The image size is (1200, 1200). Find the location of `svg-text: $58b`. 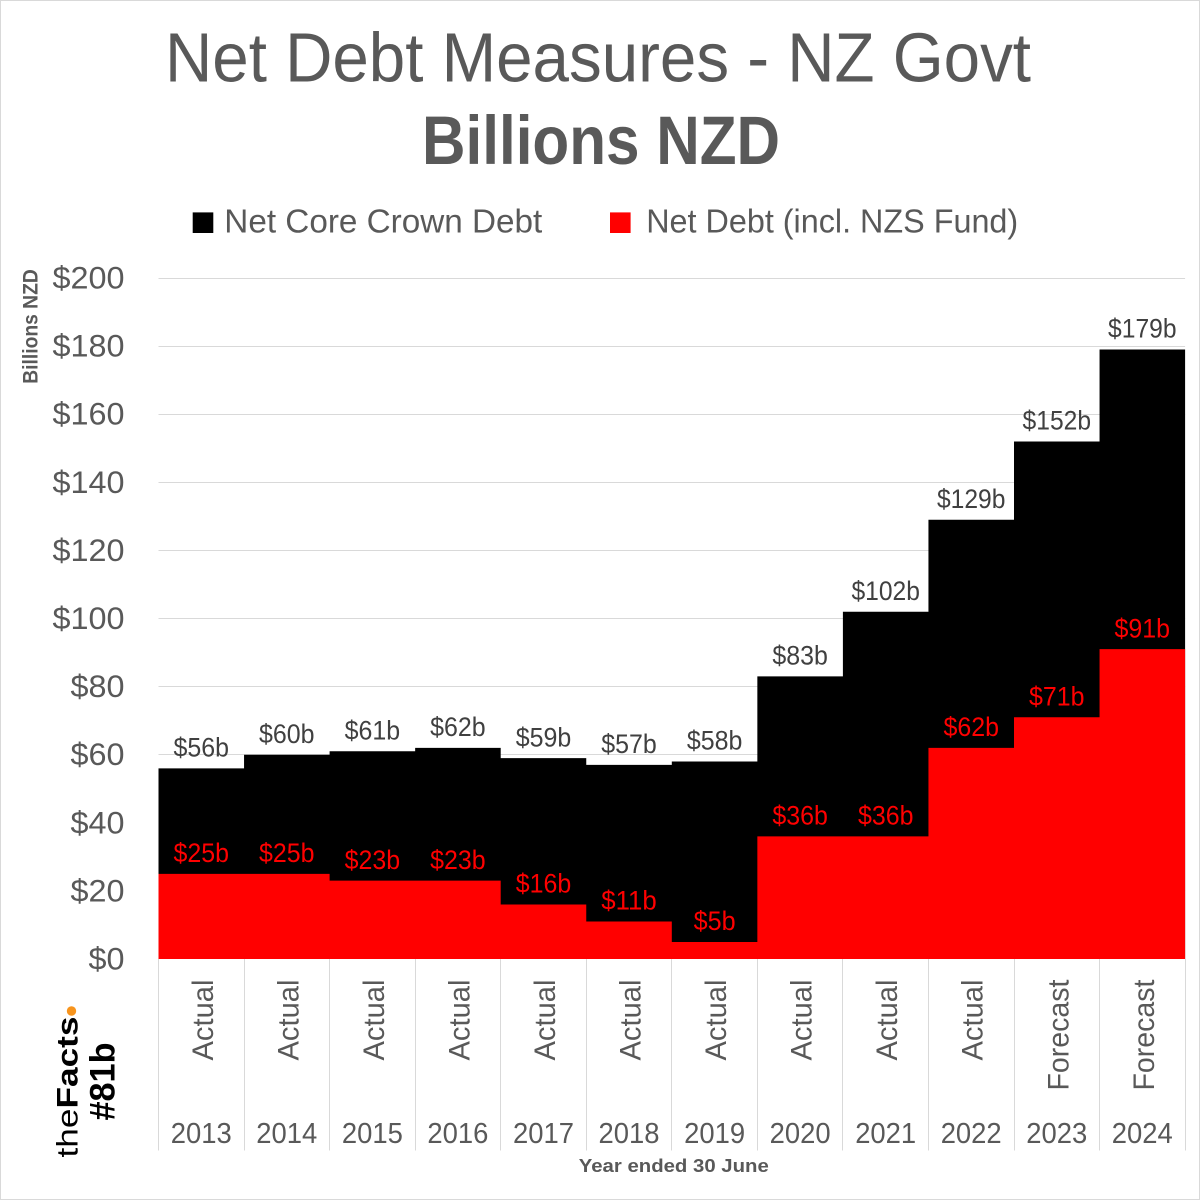

svg-text: $58b is located at coordinates (715, 741).